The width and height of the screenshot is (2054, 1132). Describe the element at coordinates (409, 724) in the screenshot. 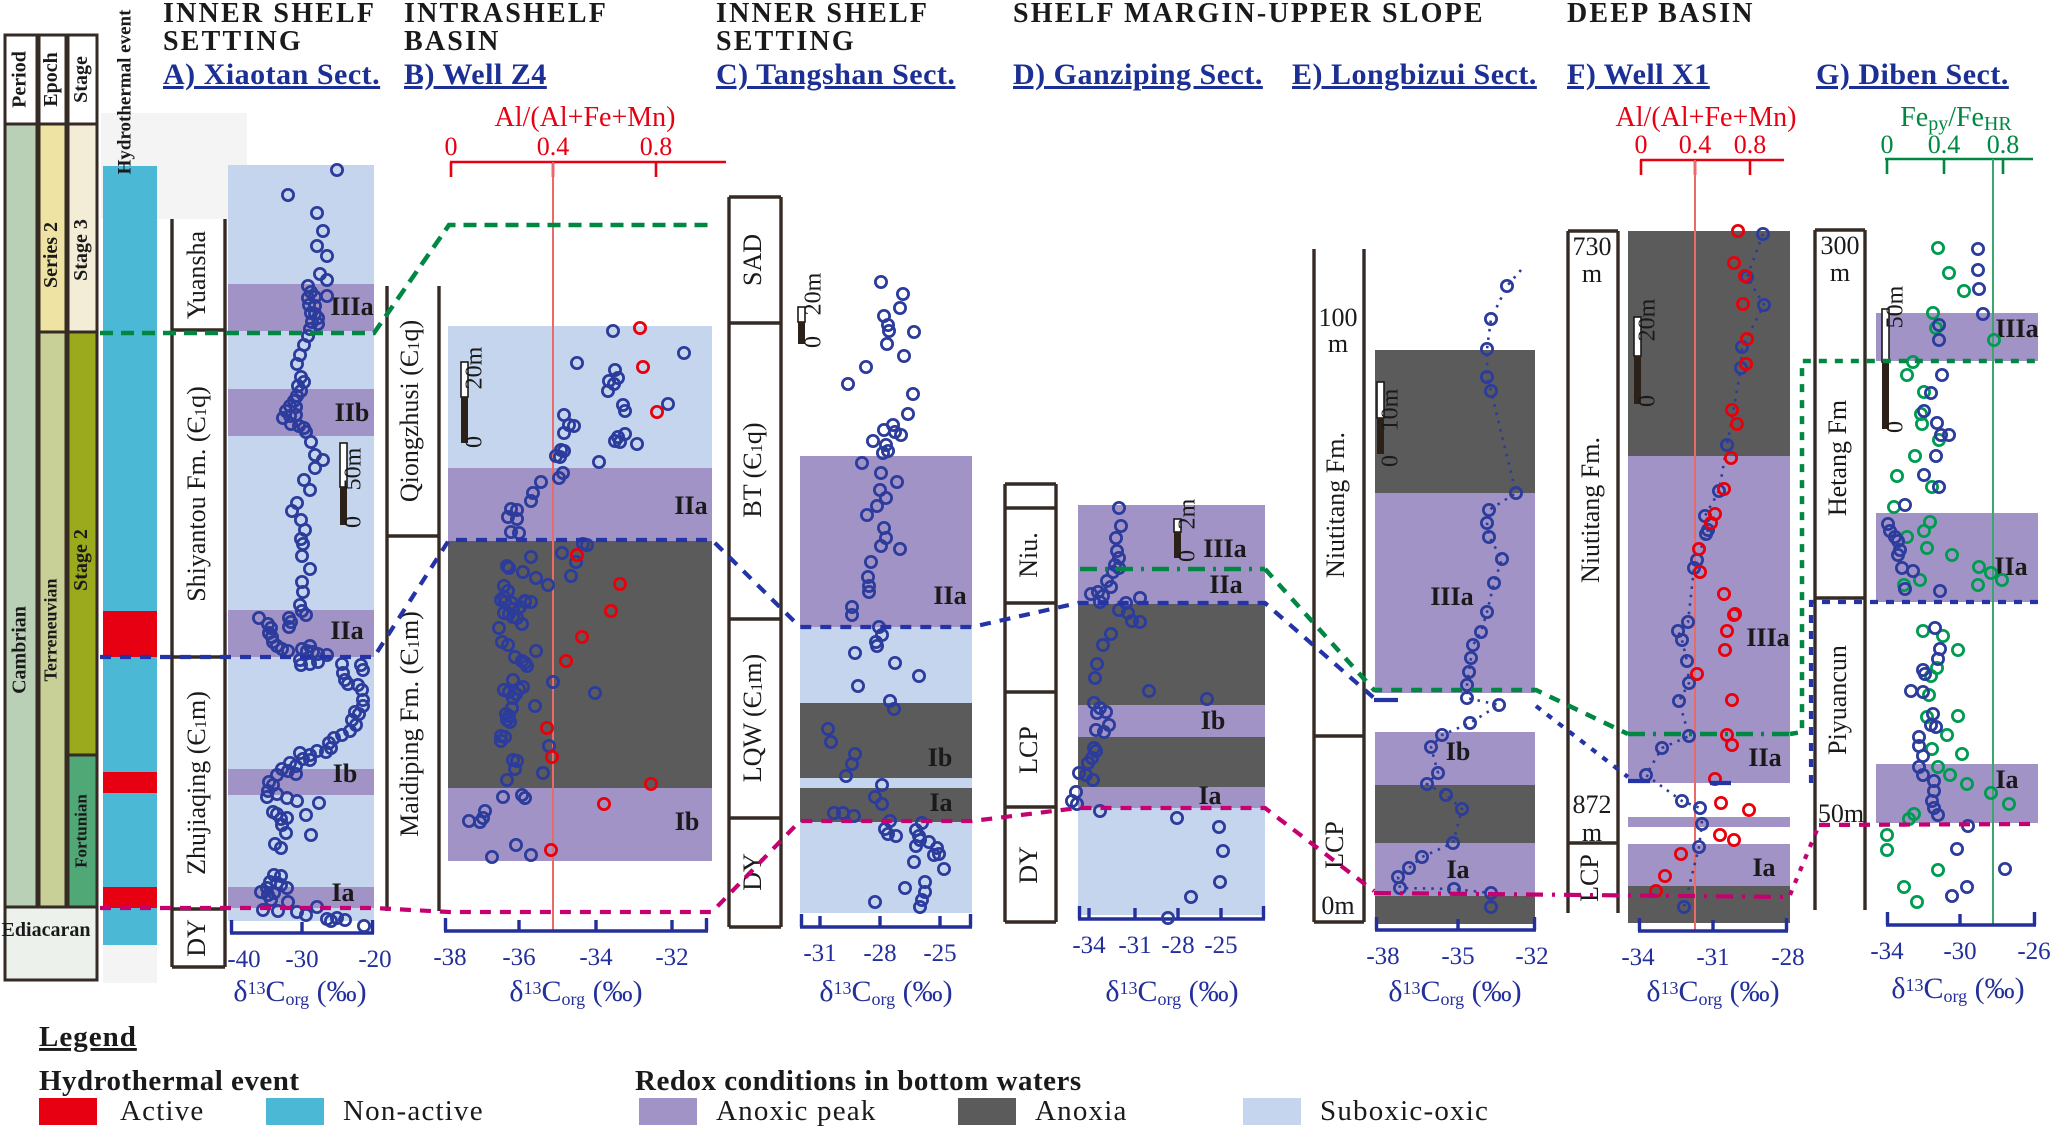

I see `svg-text: Maidiping Fm. (Є1m)` at that location.